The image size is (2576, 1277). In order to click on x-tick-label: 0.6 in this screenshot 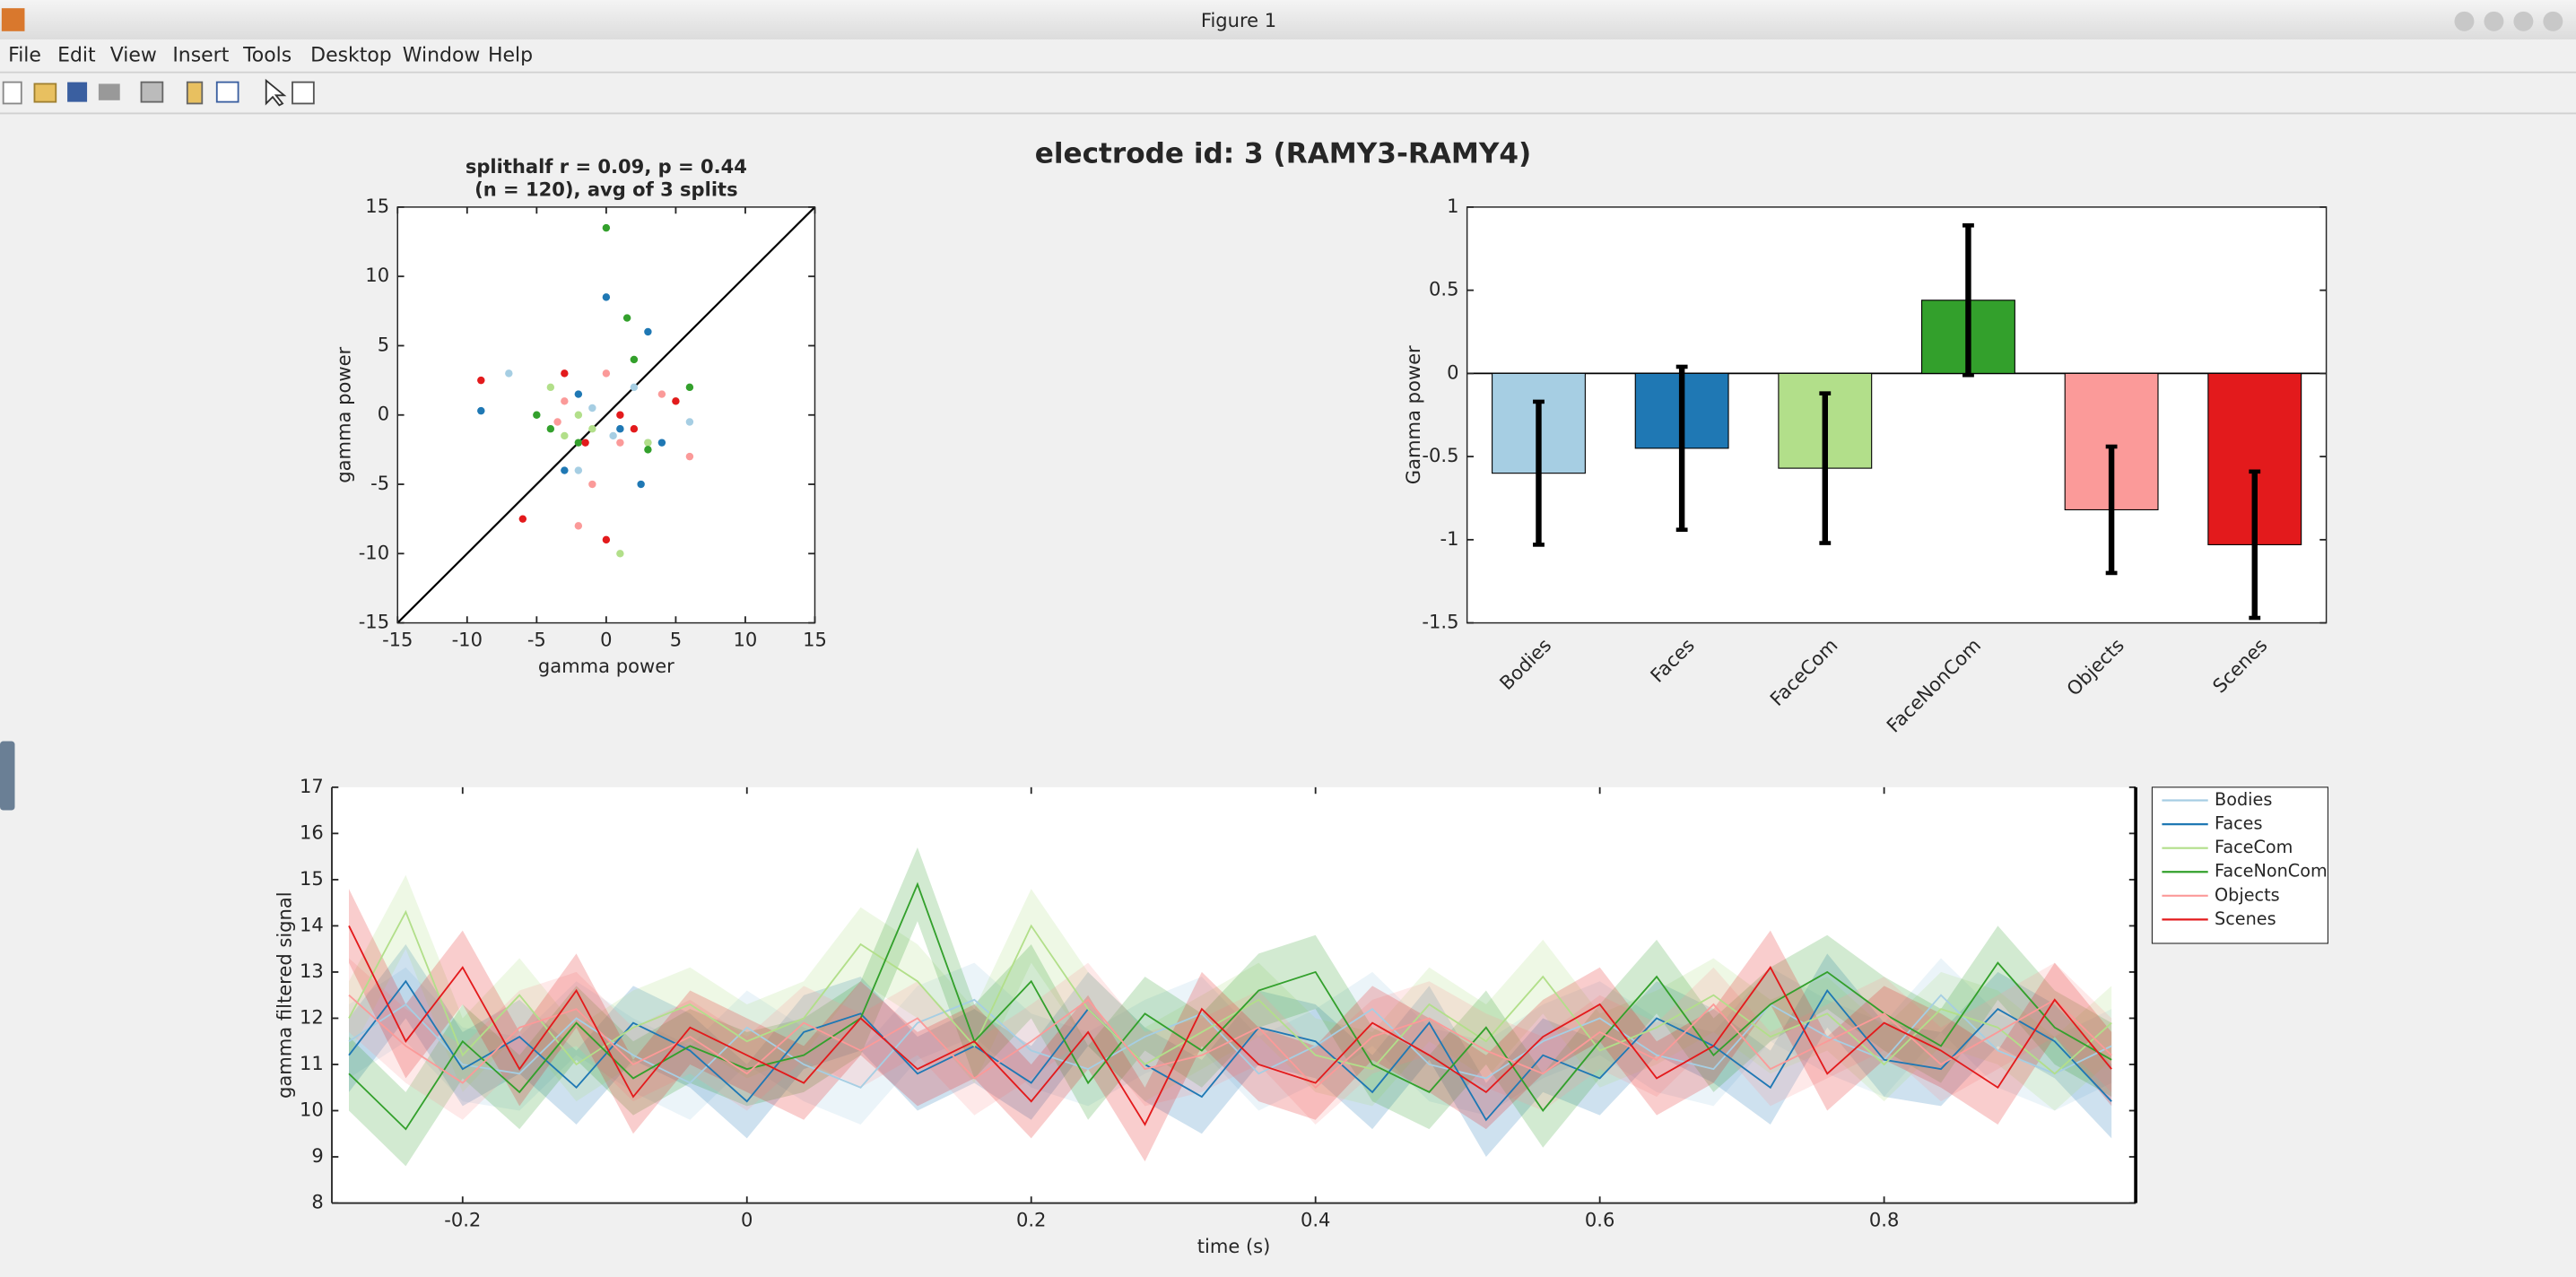, I will do `click(1599, 1220)`.